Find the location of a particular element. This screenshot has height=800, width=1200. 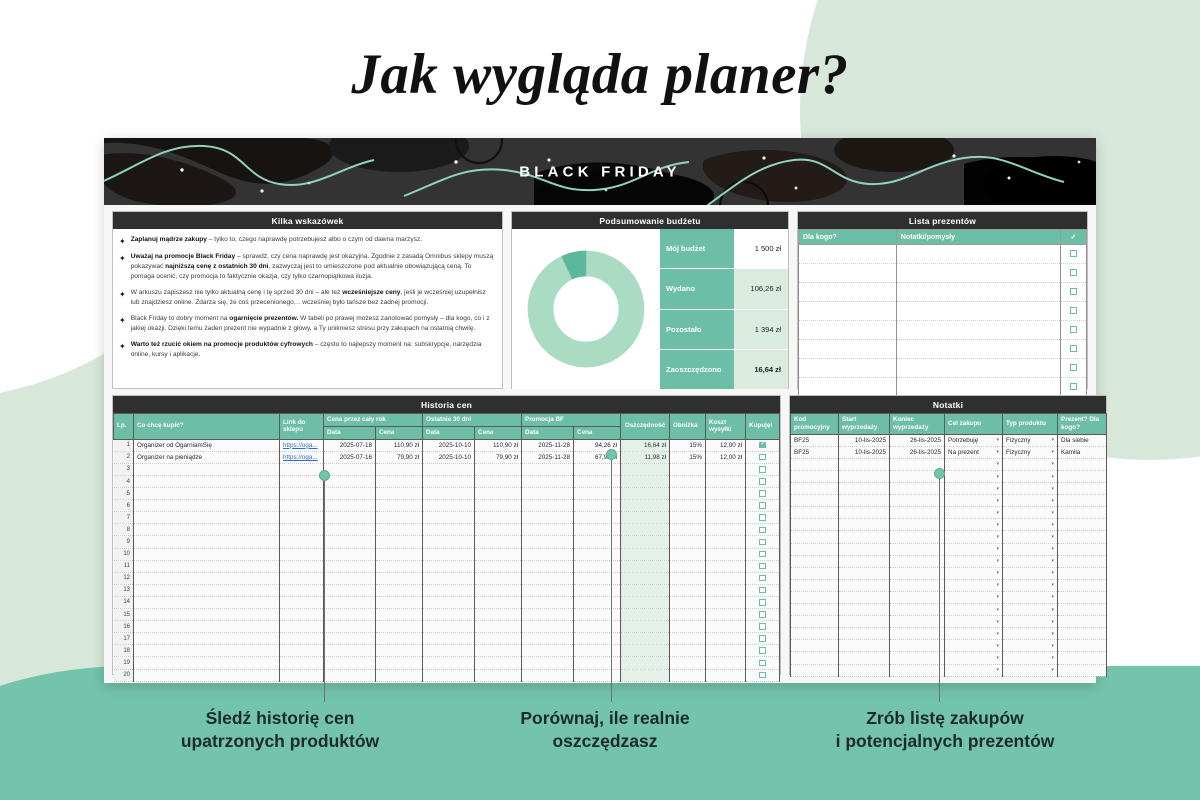

notes-col-type: Typ produktu is located at coordinates (1030, 424).